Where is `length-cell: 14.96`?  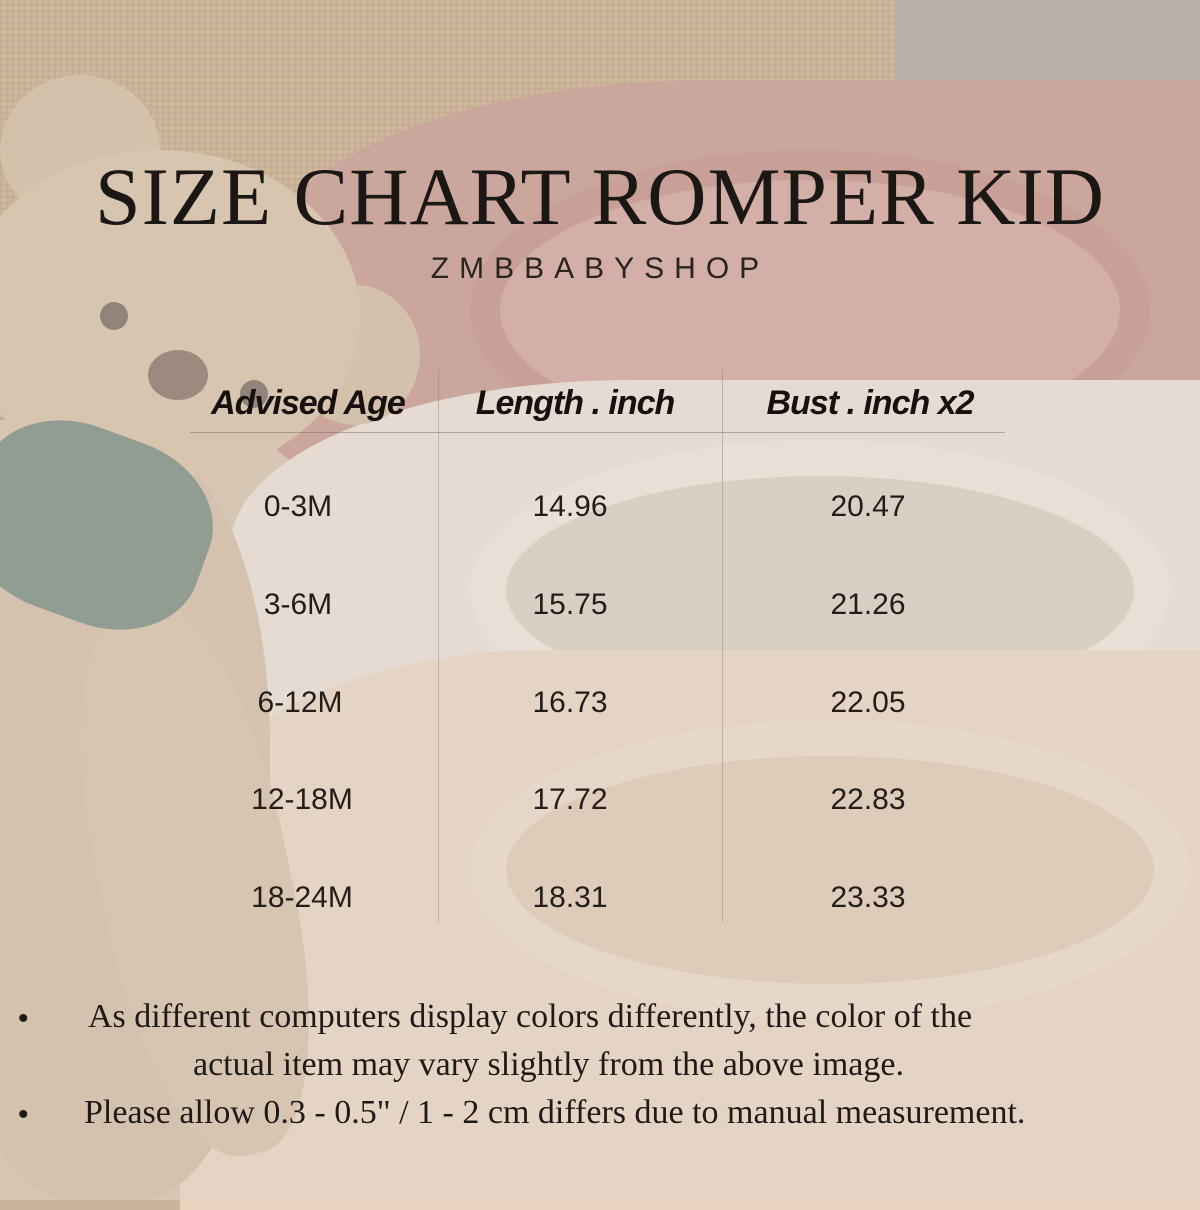 length-cell: 14.96 is located at coordinates (570, 506).